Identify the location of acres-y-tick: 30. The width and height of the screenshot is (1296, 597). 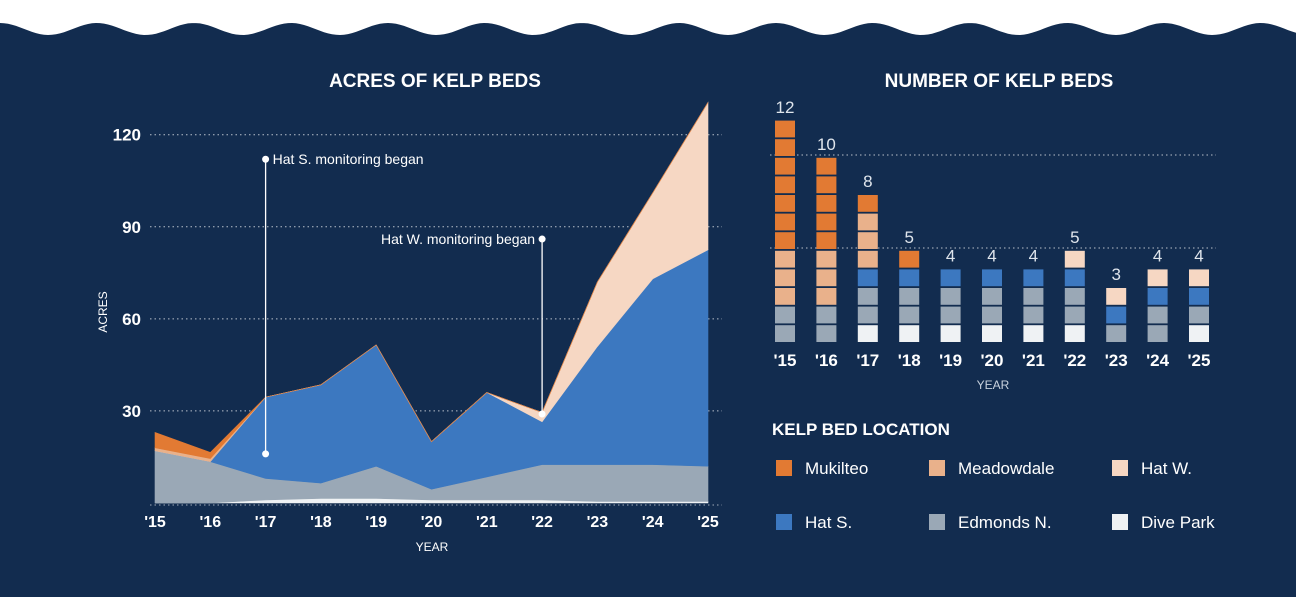
(131, 411).